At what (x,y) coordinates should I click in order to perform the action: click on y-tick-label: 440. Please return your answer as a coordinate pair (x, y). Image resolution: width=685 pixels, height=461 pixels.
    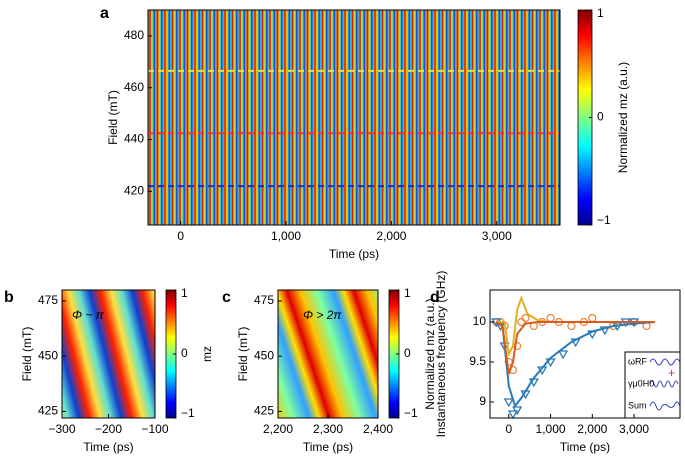
    Looking at the image, I should click on (134, 139).